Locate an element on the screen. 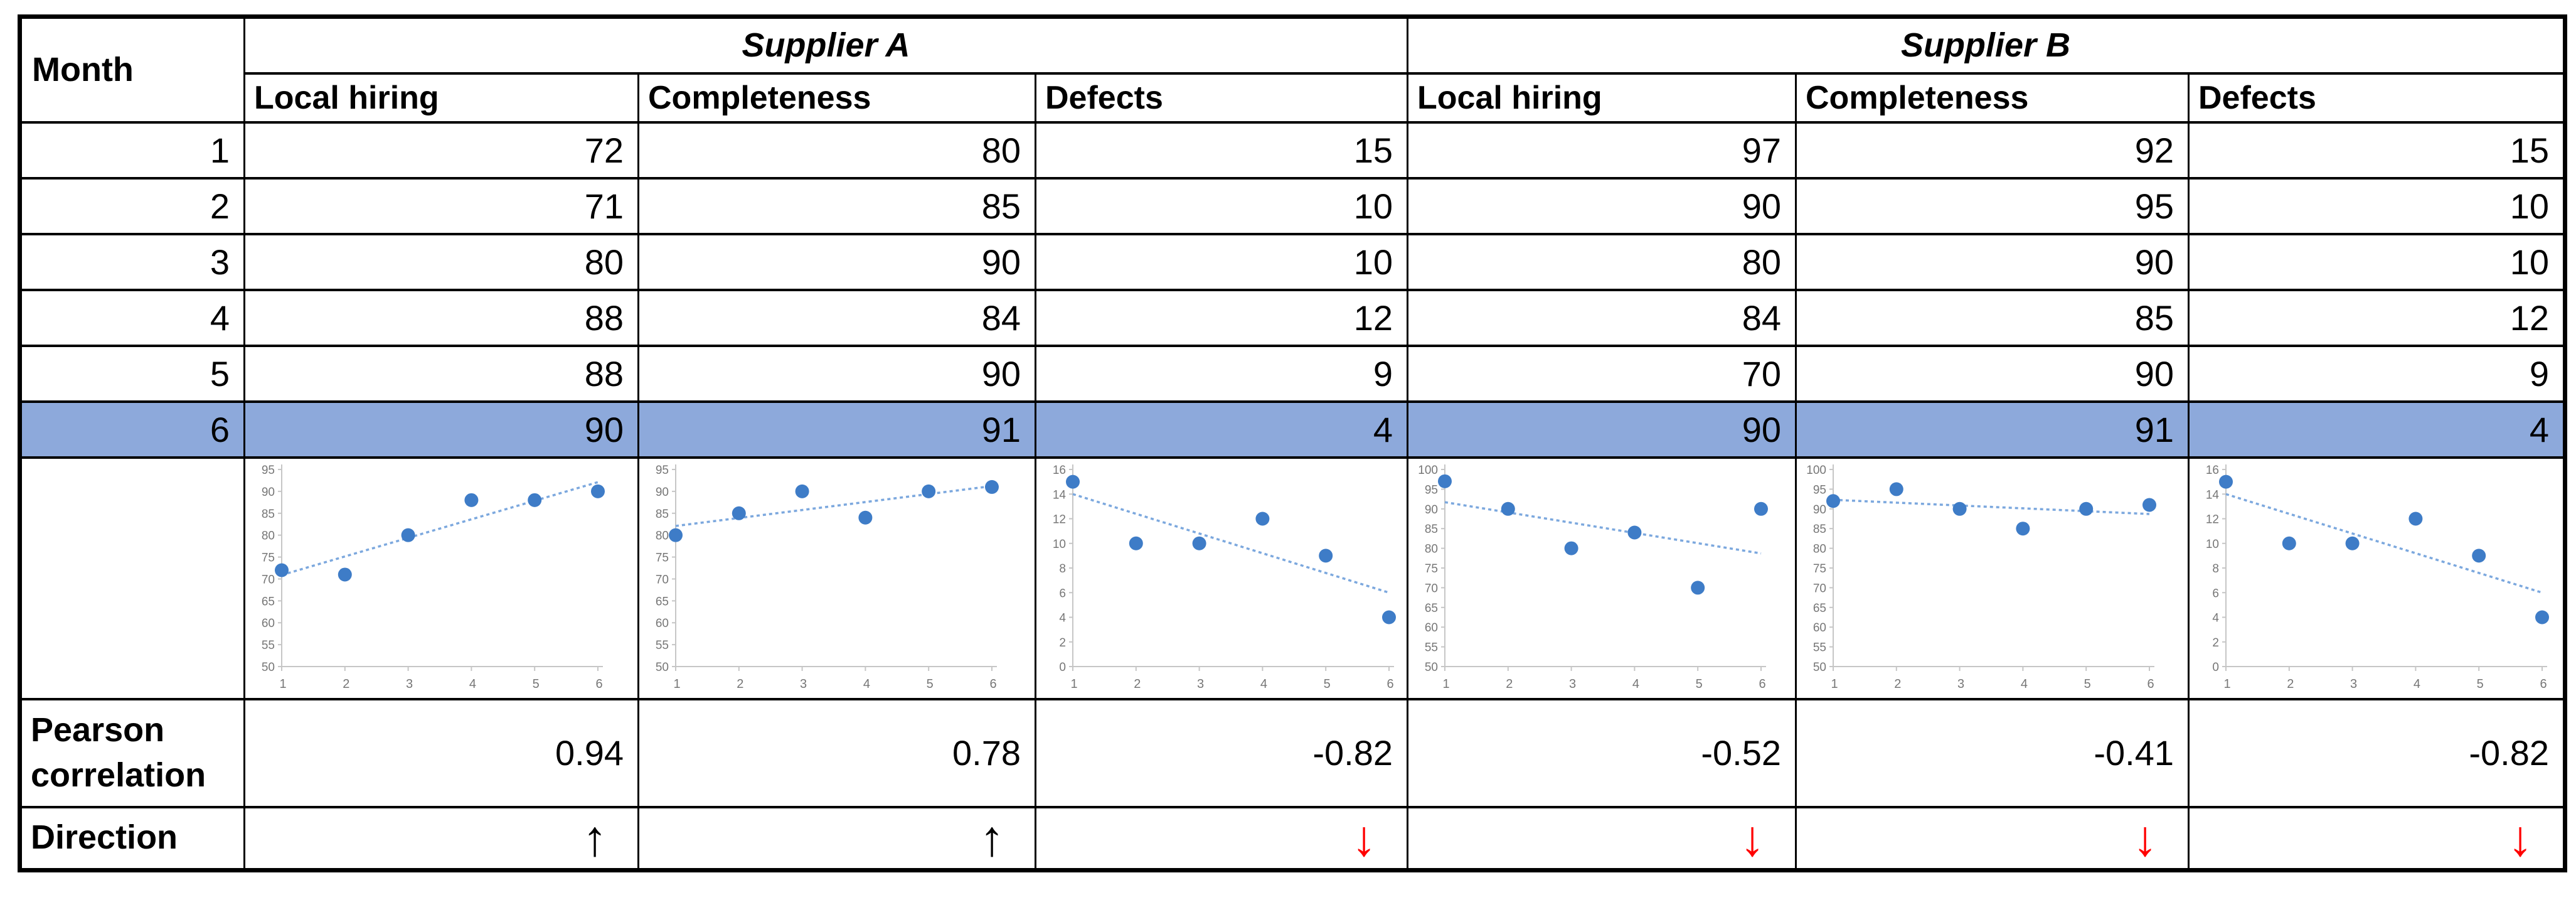  pearson-value-cell: 0.78 is located at coordinates (836, 752).